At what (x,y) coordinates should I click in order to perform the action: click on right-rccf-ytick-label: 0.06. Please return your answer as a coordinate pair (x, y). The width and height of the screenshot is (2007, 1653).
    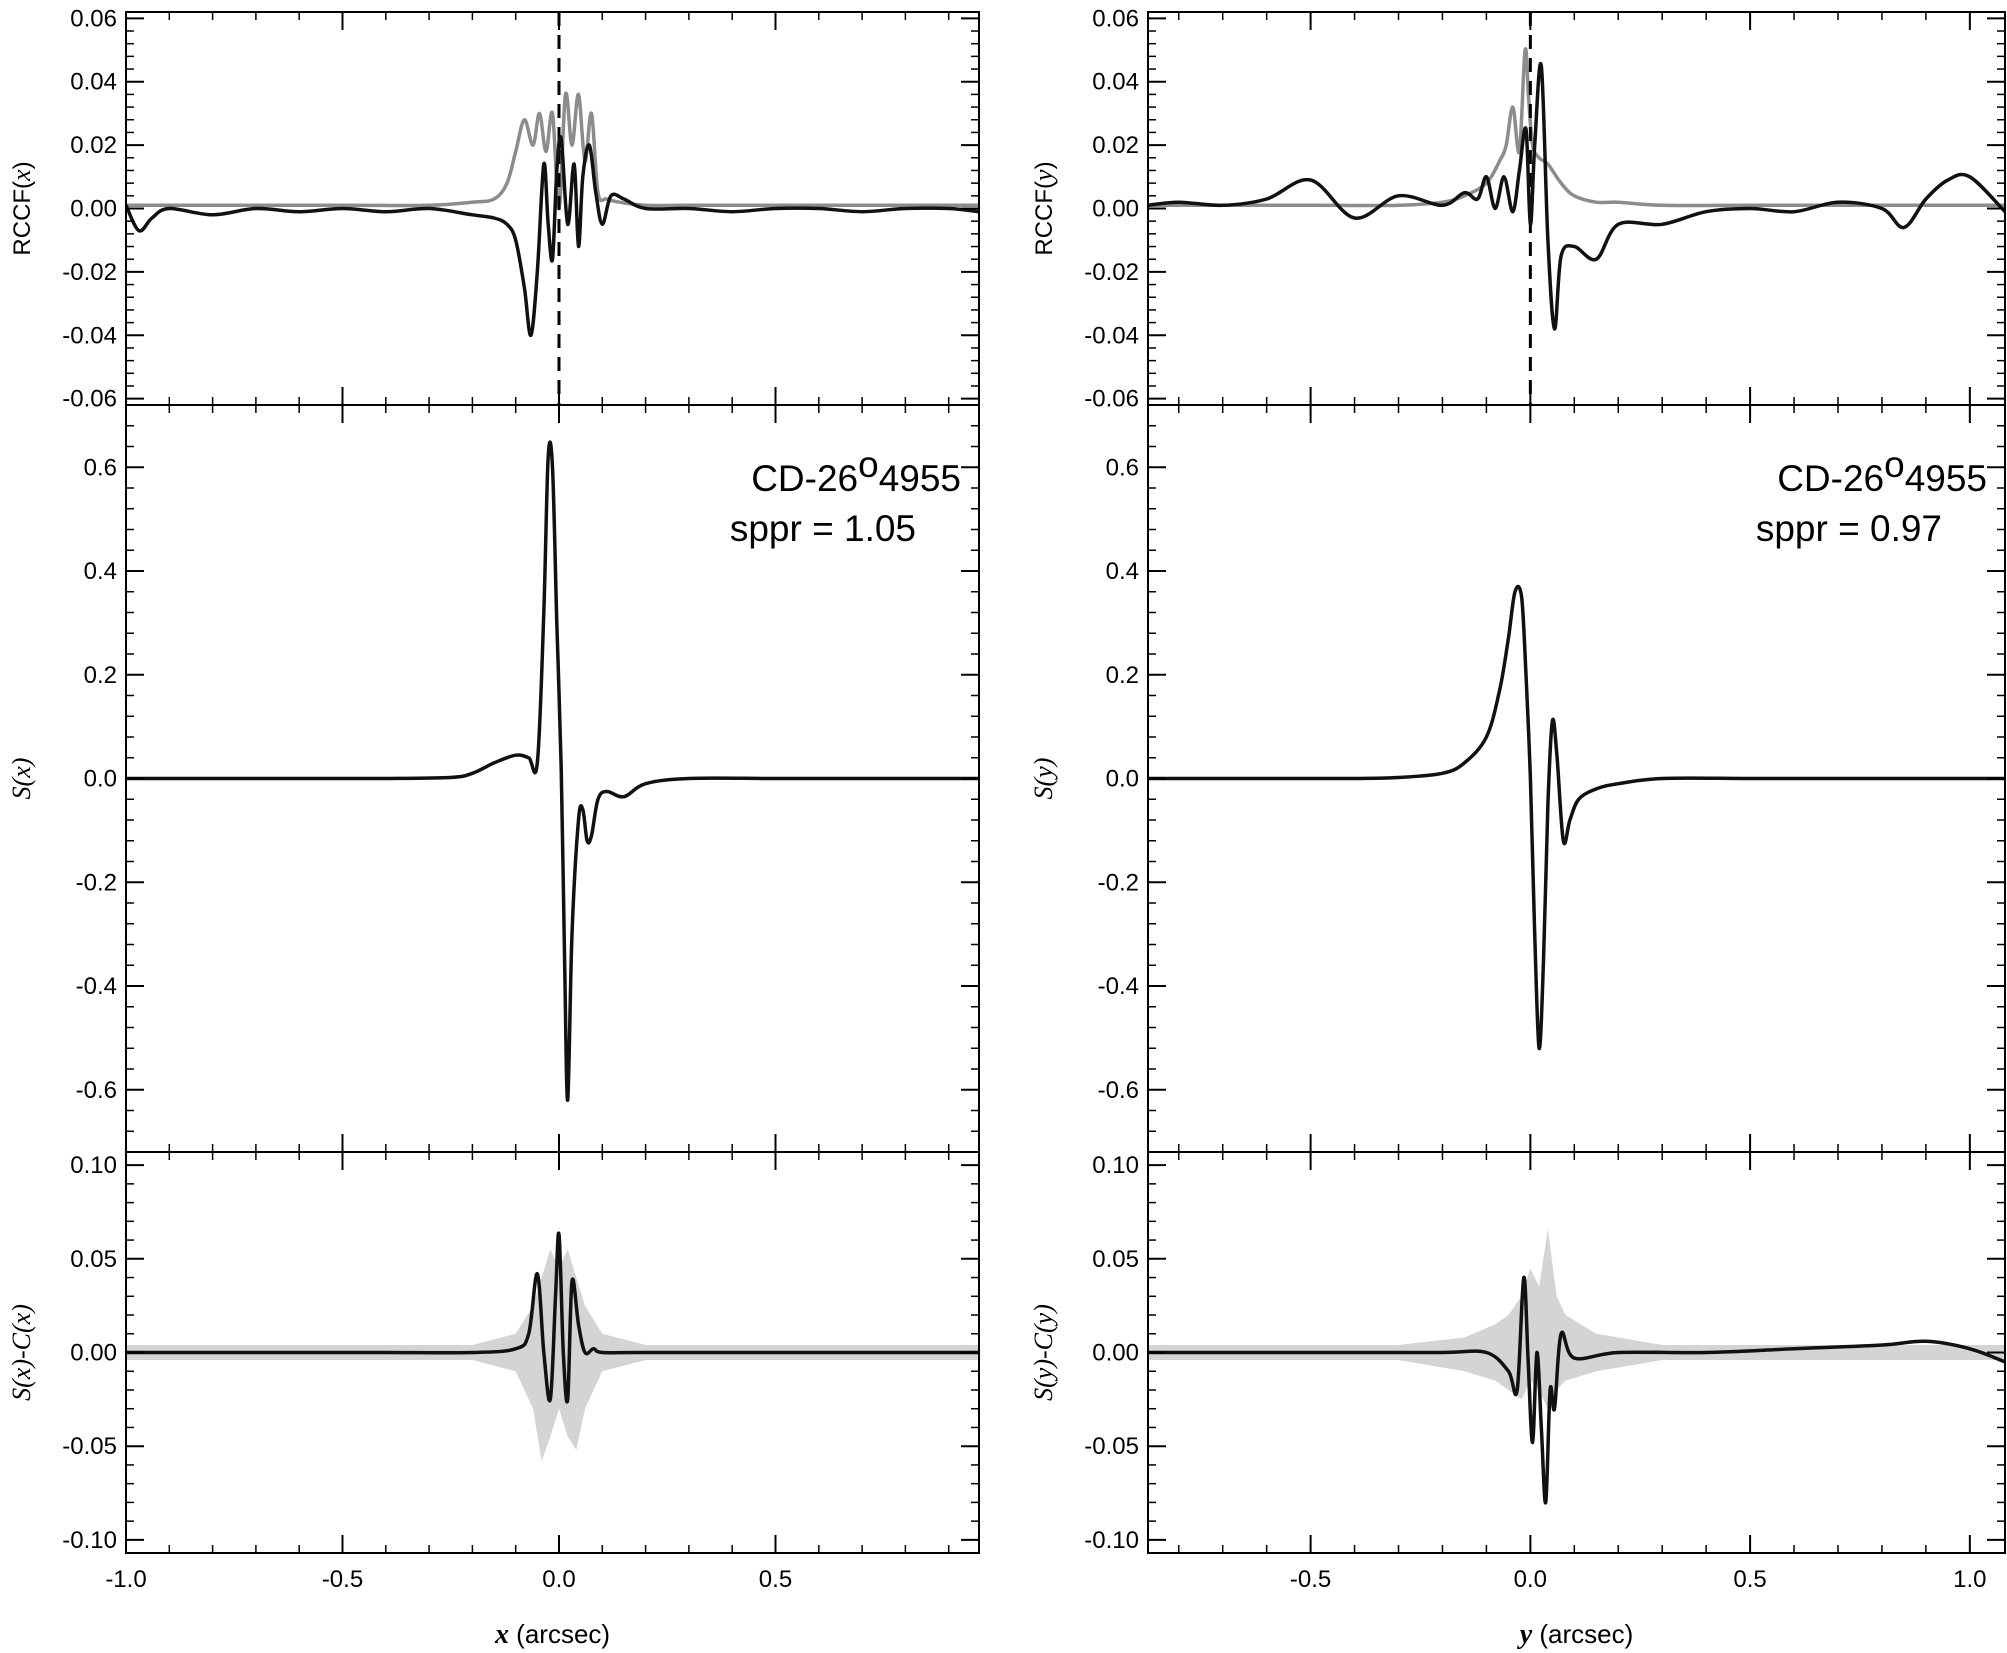
    Looking at the image, I should click on (1115, 18).